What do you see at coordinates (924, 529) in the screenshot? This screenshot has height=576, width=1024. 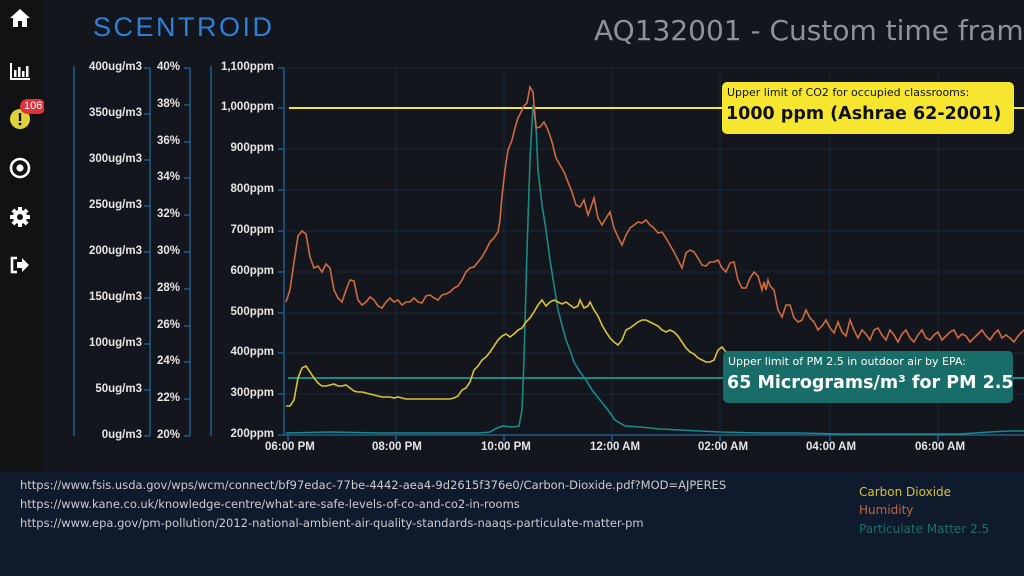 I see `legend-item-pm25: Particulate Matter 2.5` at bounding box center [924, 529].